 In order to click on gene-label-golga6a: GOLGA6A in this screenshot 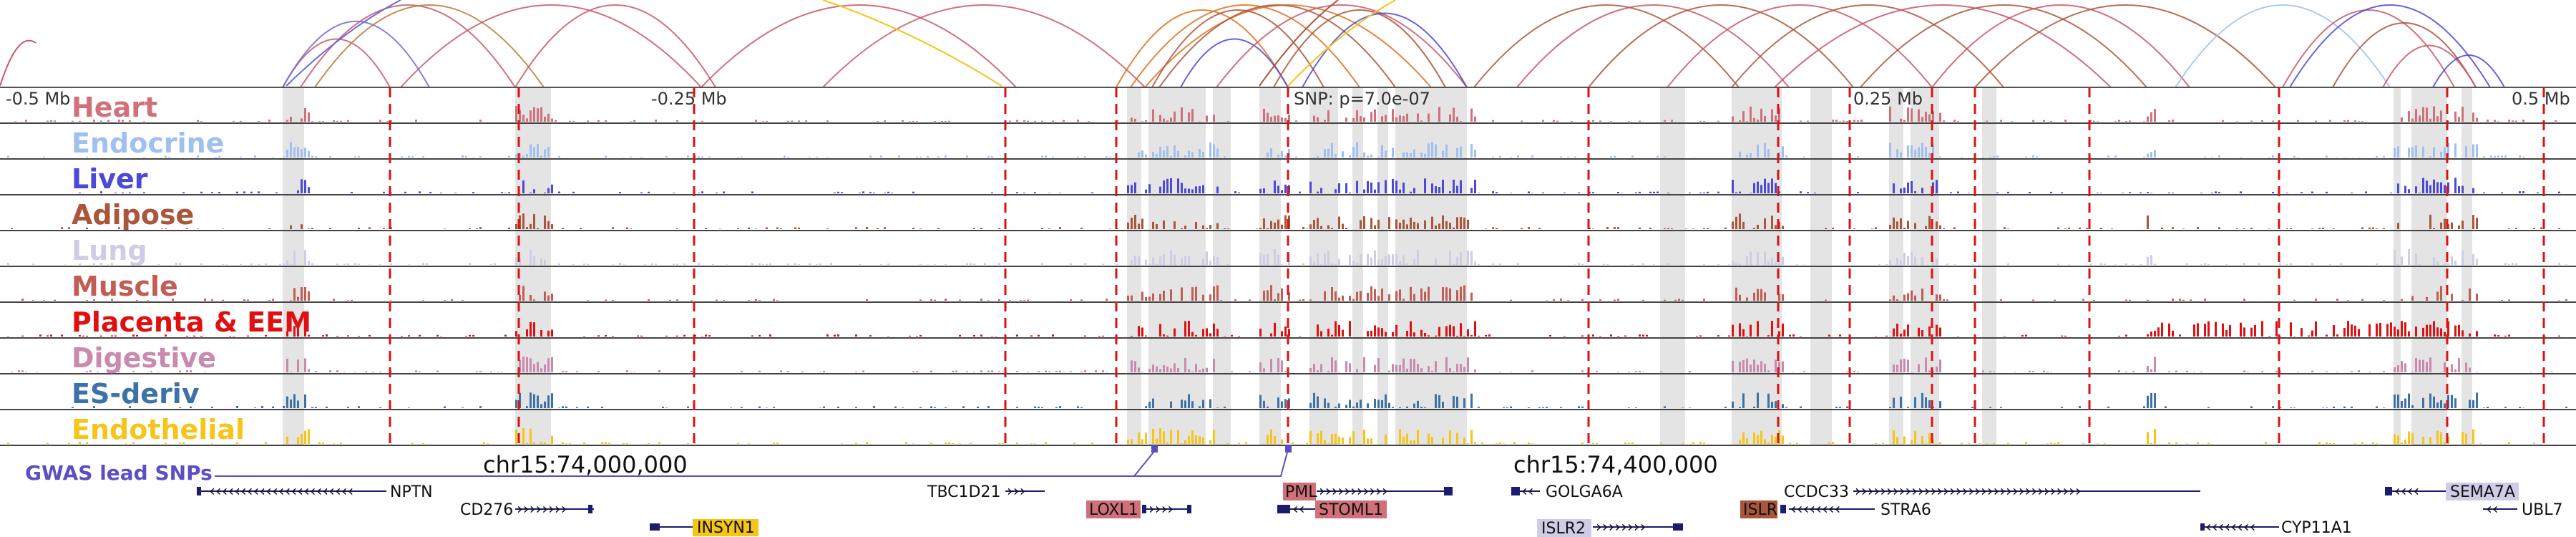, I will do `click(1584, 492)`.